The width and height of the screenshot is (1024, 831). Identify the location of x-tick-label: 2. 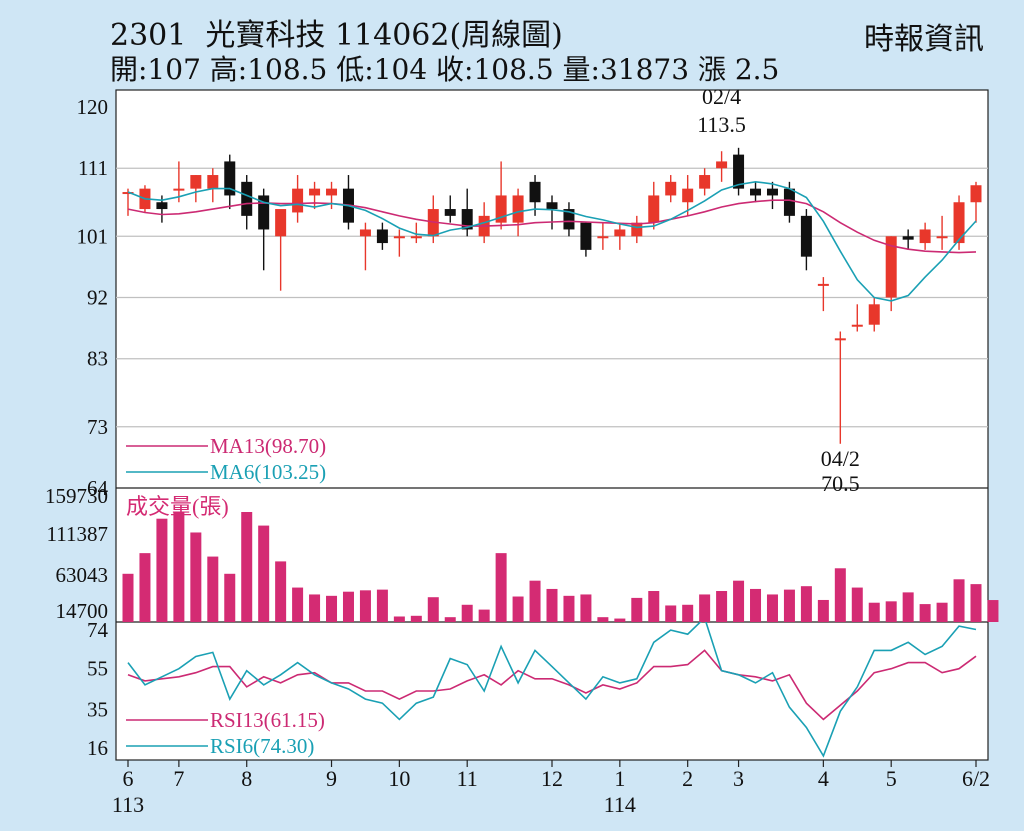
(687, 778).